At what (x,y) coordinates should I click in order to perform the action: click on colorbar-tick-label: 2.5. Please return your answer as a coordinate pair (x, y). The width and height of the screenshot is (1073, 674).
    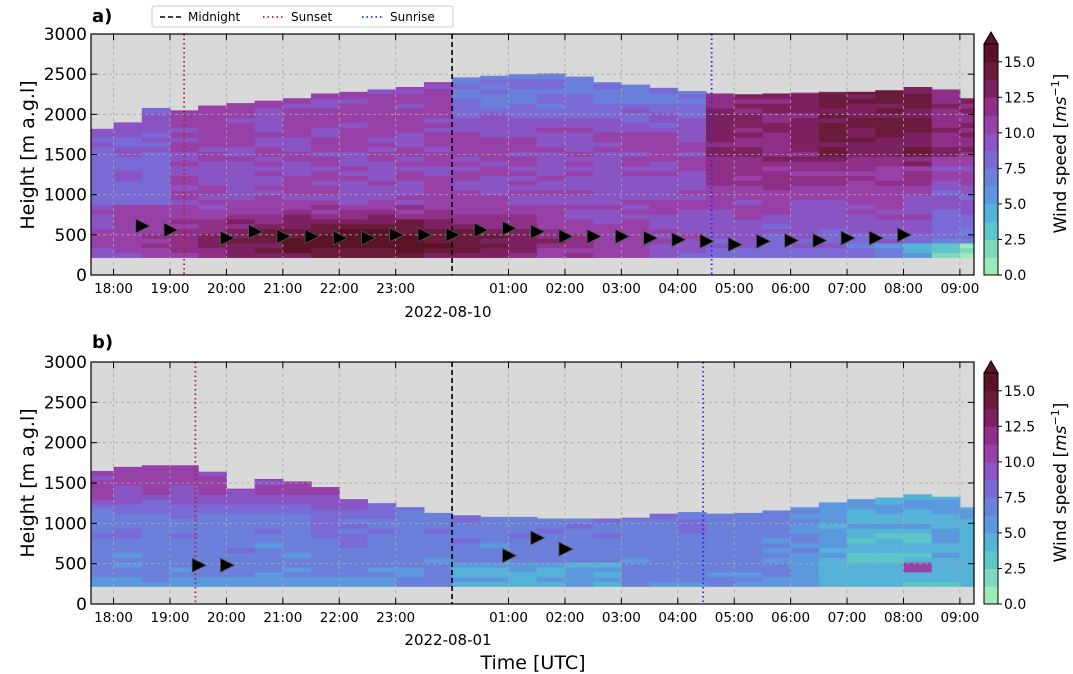
    Looking at the image, I should click on (1015, 240).